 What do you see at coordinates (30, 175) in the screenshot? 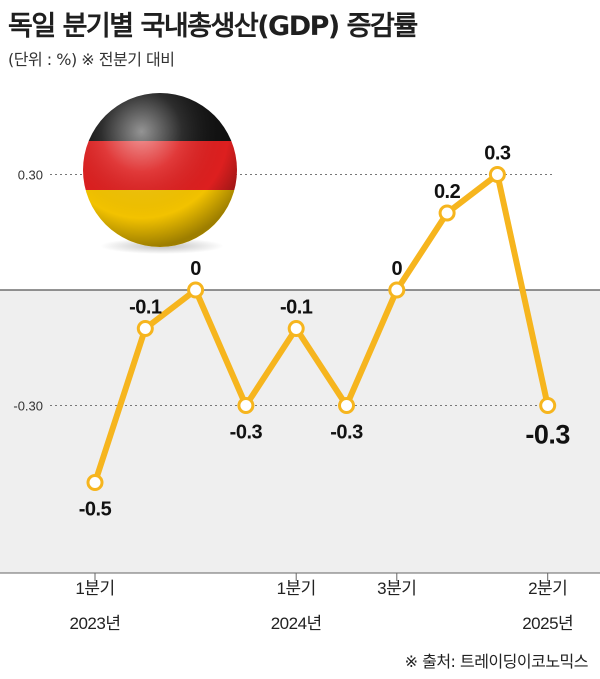
I see `y-tick-label: 0.30` at bounding box center [30, 175].